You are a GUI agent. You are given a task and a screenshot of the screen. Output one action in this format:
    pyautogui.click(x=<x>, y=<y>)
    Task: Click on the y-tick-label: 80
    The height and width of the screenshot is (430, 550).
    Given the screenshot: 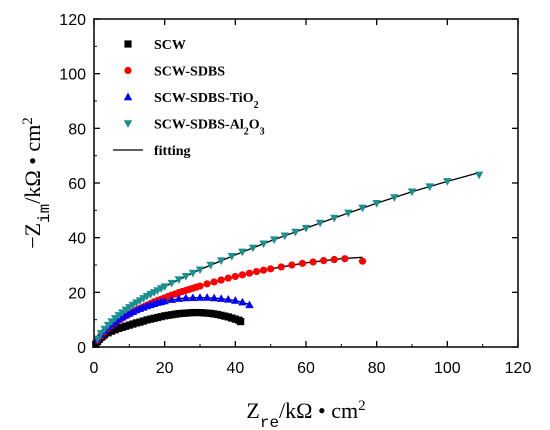 What is the action you would take?
    pyautogui.click(x=77, y=129)
    